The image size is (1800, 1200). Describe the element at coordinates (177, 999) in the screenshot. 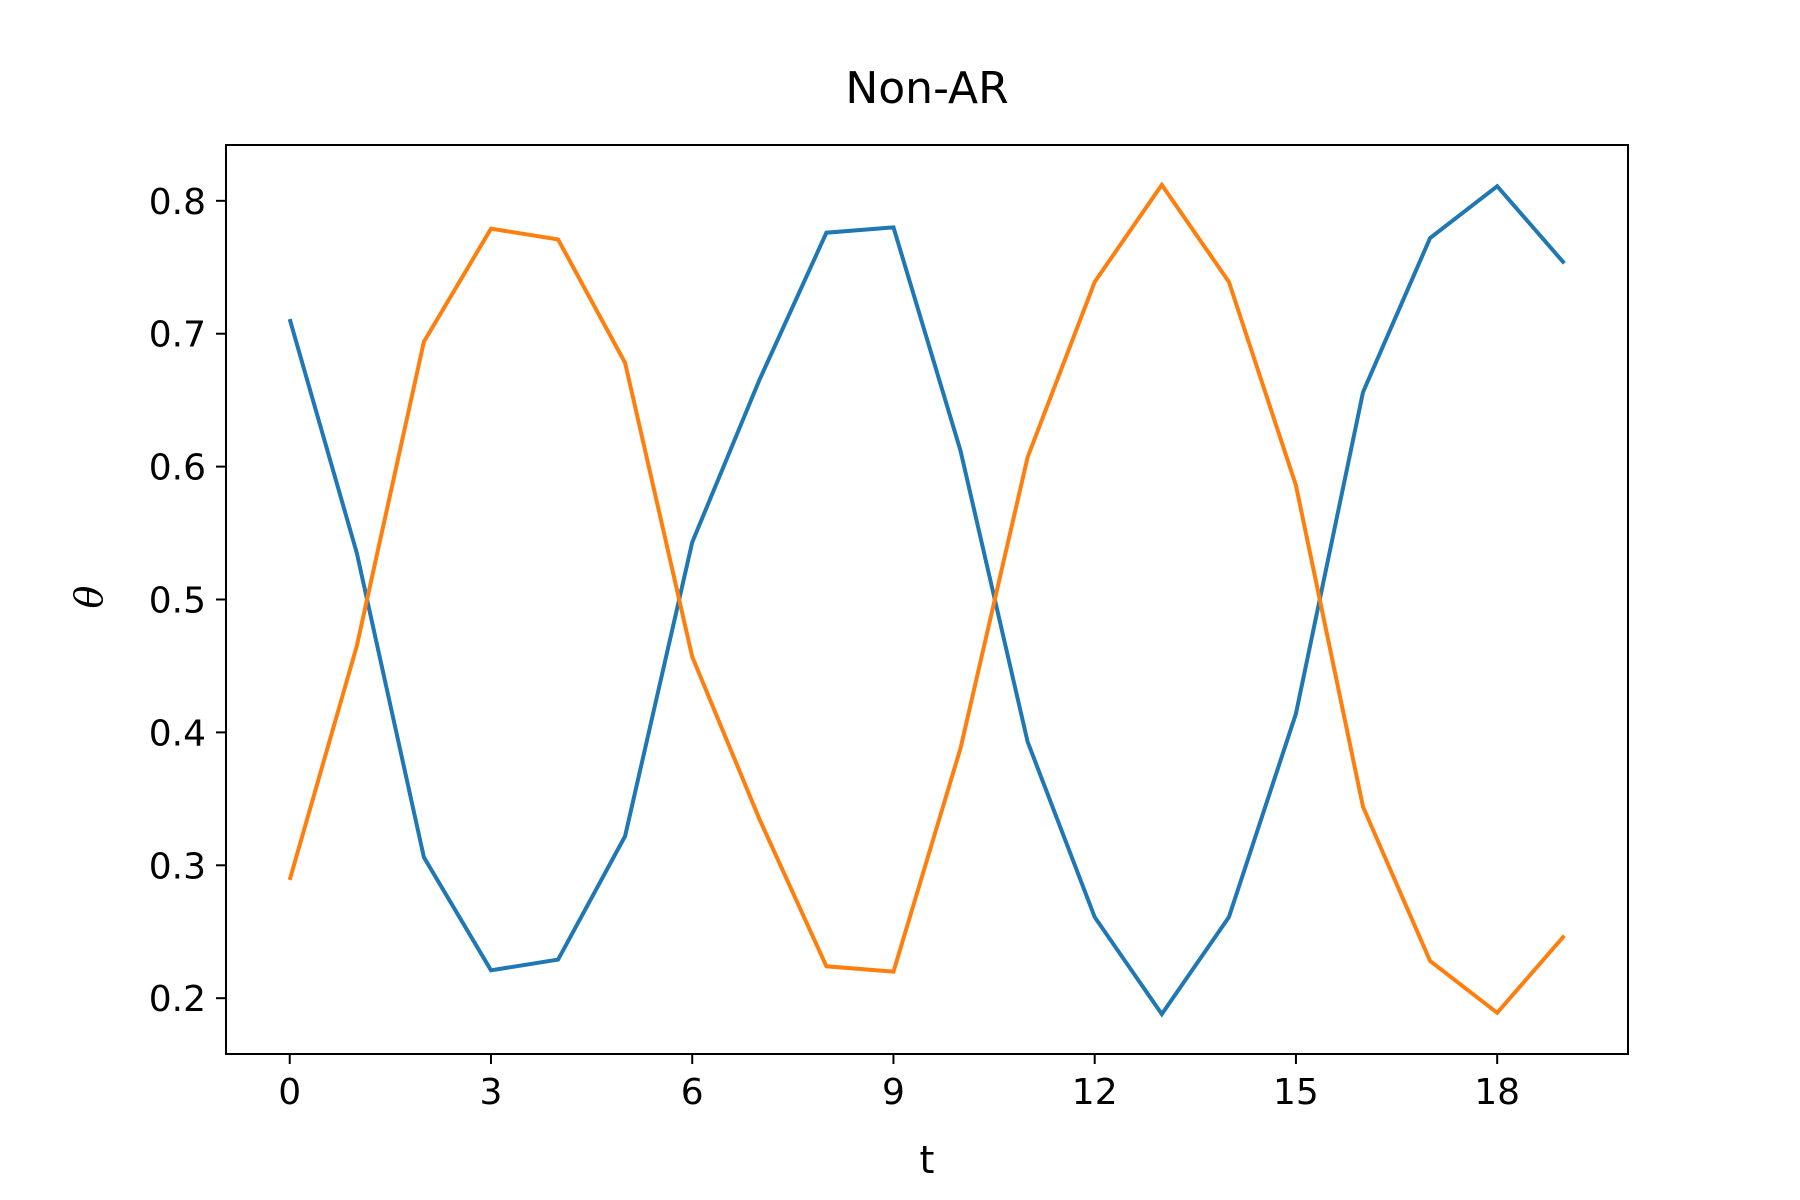

I see `y-tick-label: 0.2` at that location.